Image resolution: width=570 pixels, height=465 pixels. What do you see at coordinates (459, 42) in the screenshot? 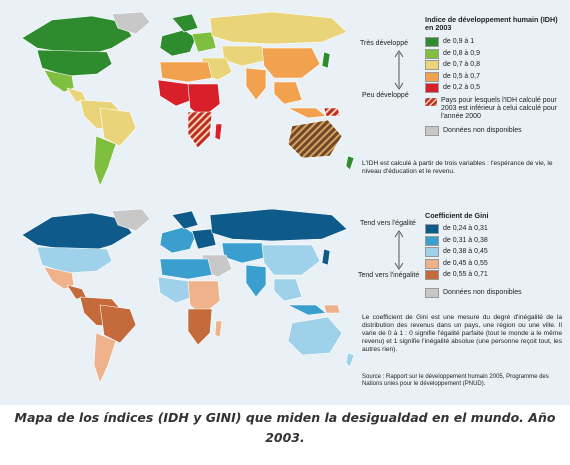
I see `legend-label: de 0,9 à 1` at bounding box center [459, 42].